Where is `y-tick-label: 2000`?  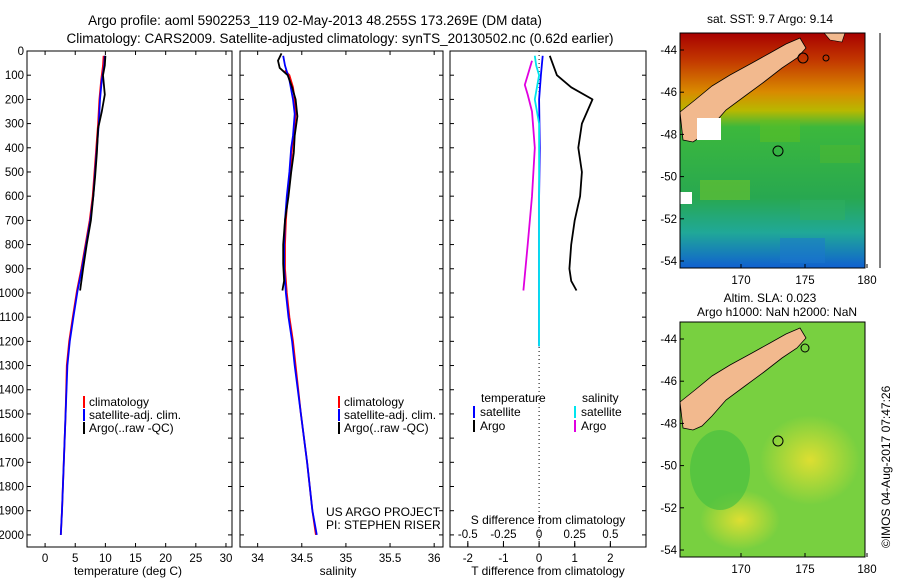
y-tick-label: 2000 is located at coordinates (12, 536).